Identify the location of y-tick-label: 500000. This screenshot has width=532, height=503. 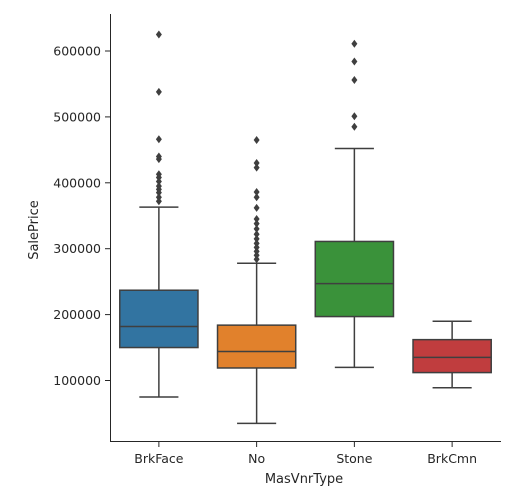
(77, 116).